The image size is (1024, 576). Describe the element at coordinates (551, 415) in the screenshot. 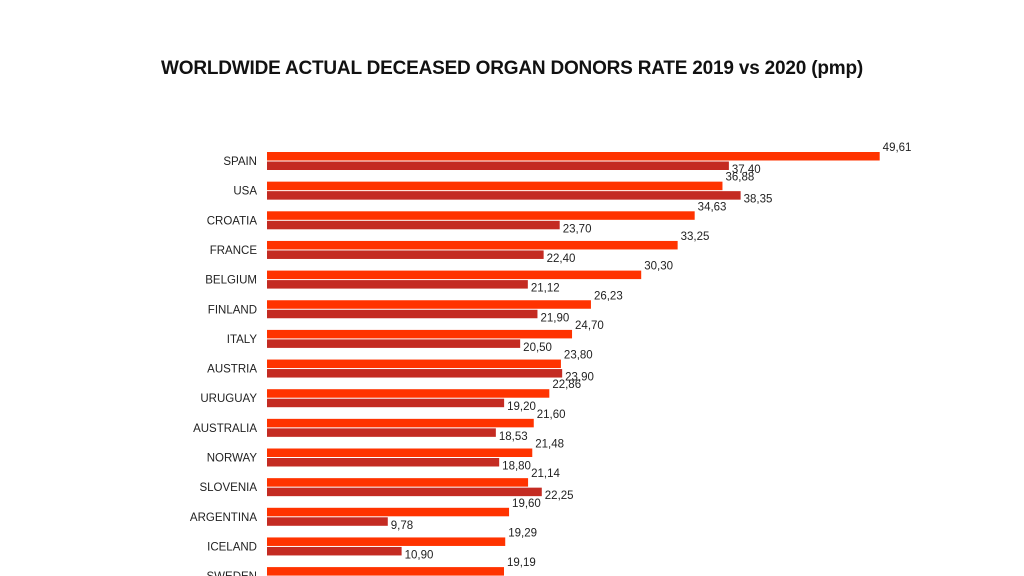

I see `value-label: 21,60` at that location.